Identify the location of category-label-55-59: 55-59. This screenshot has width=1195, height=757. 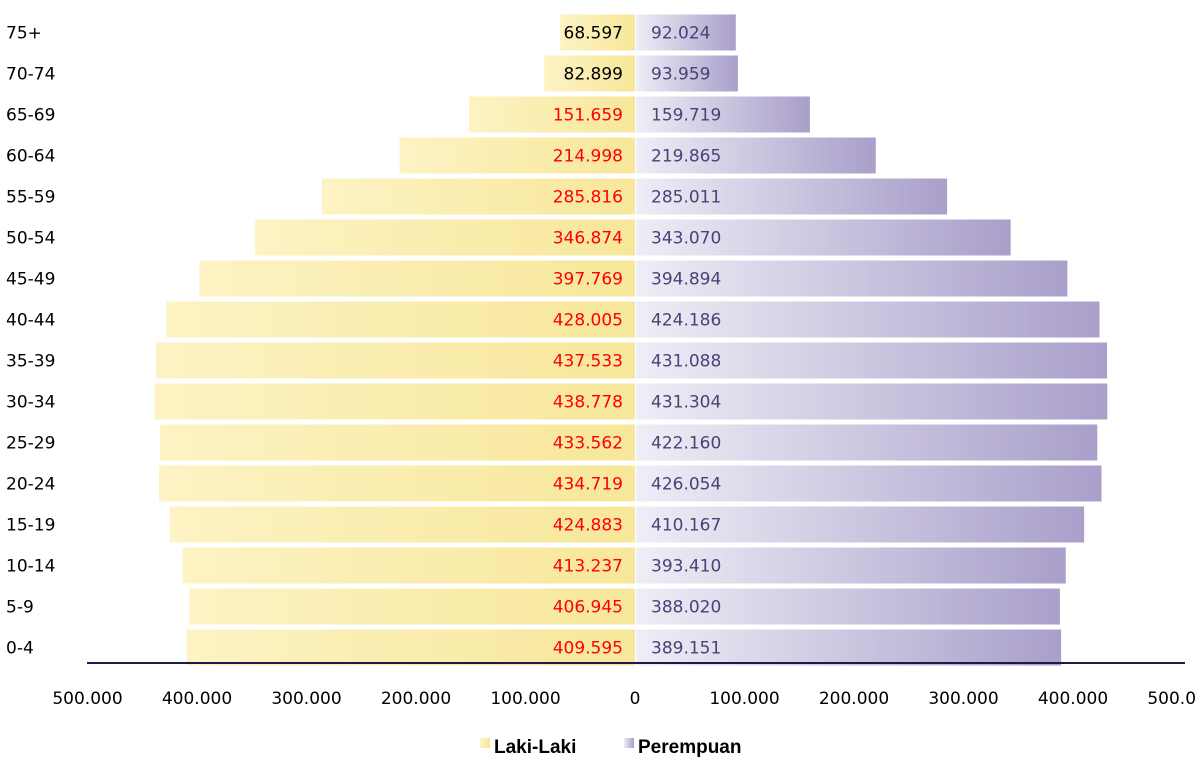
(30, 198).